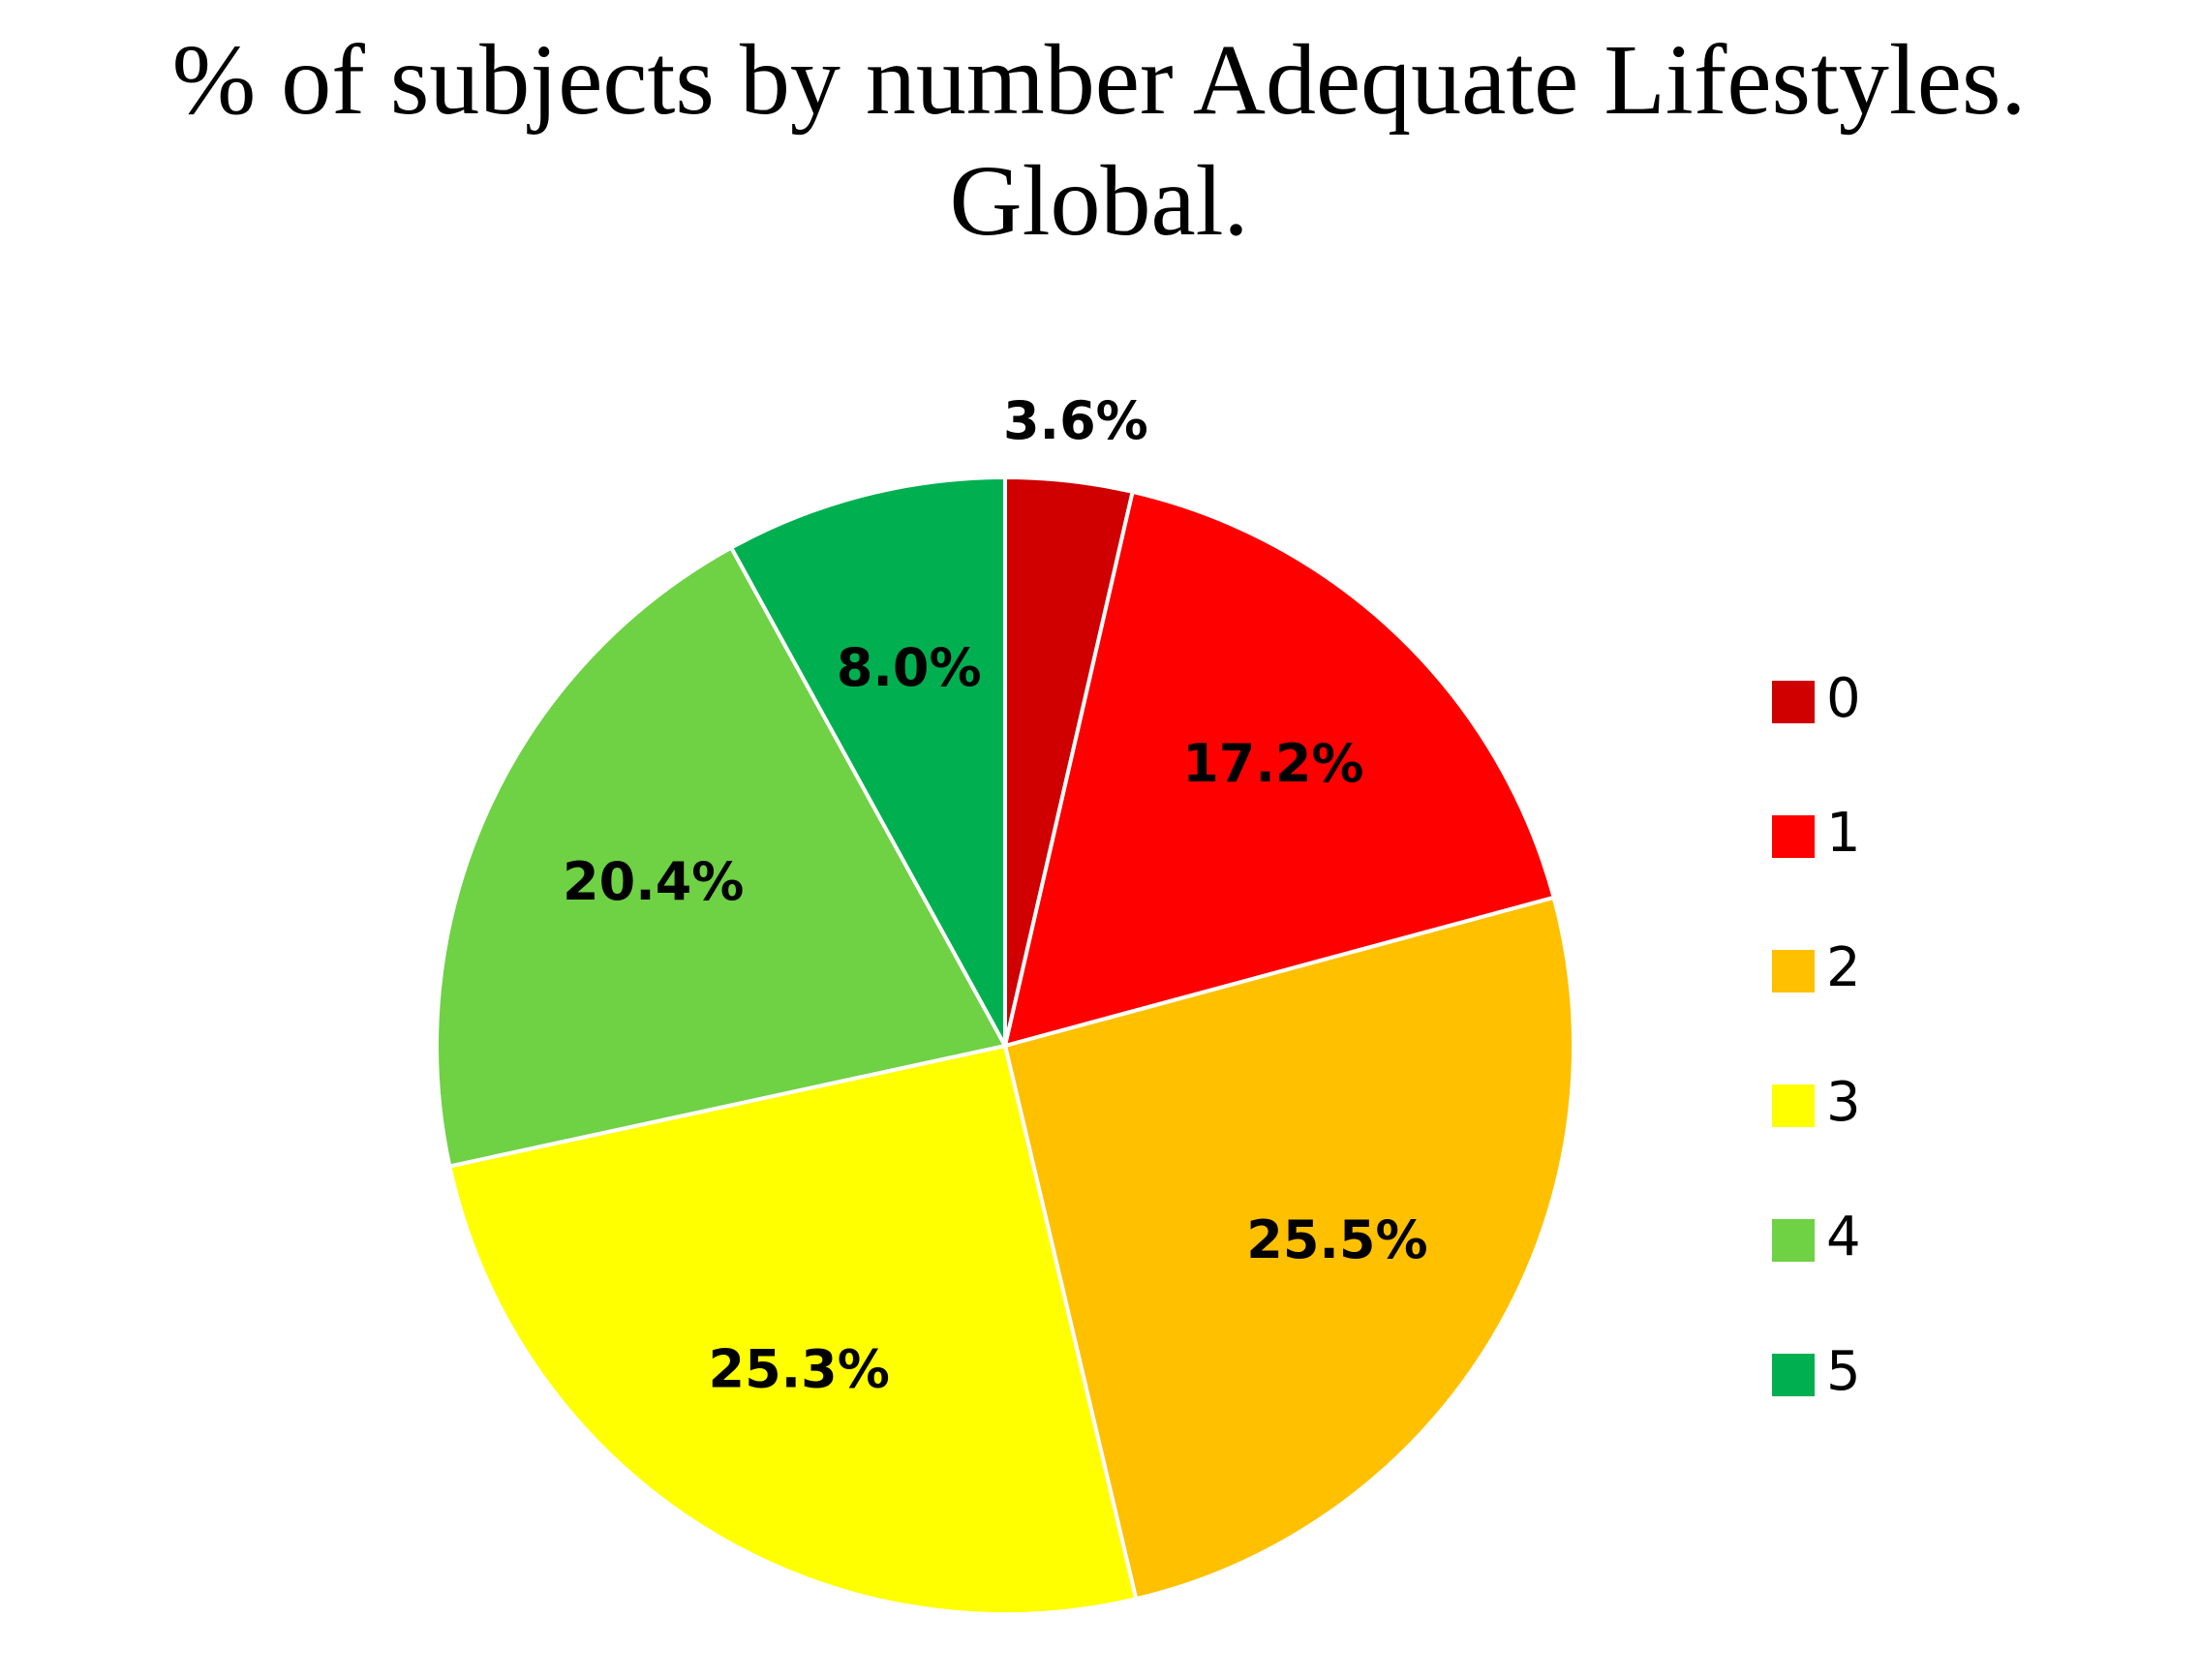 The image size is (2200, 1680). What do you see at coordinates (653, 882) in the screenshot?
I see `data-label: 20.4%` at bounding box center [653, 882].